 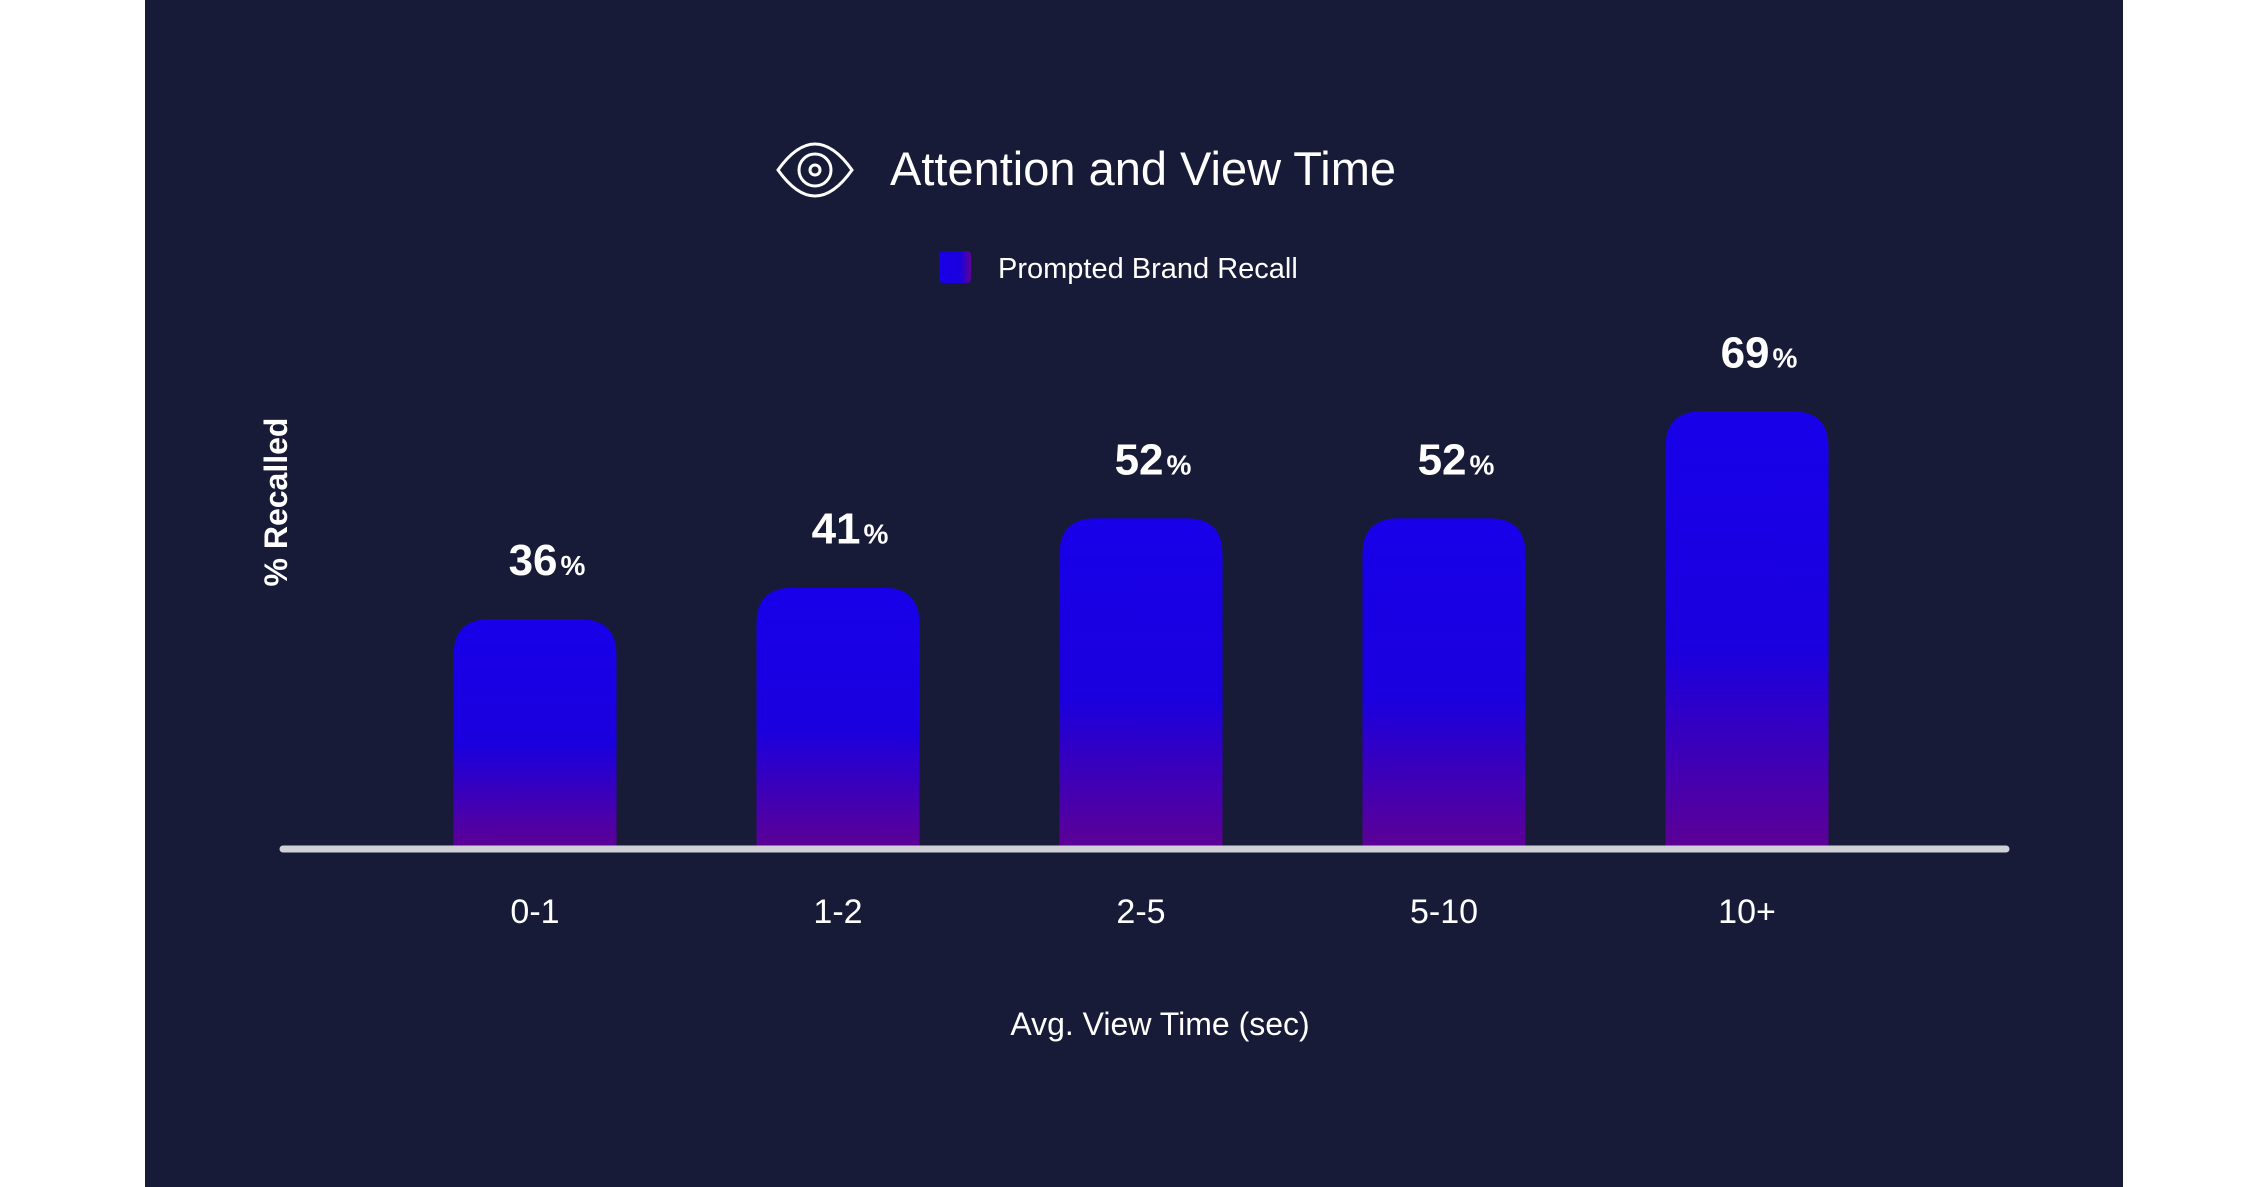 I want to click on value-label-1-2: 41%, so click(x=850, y=529).